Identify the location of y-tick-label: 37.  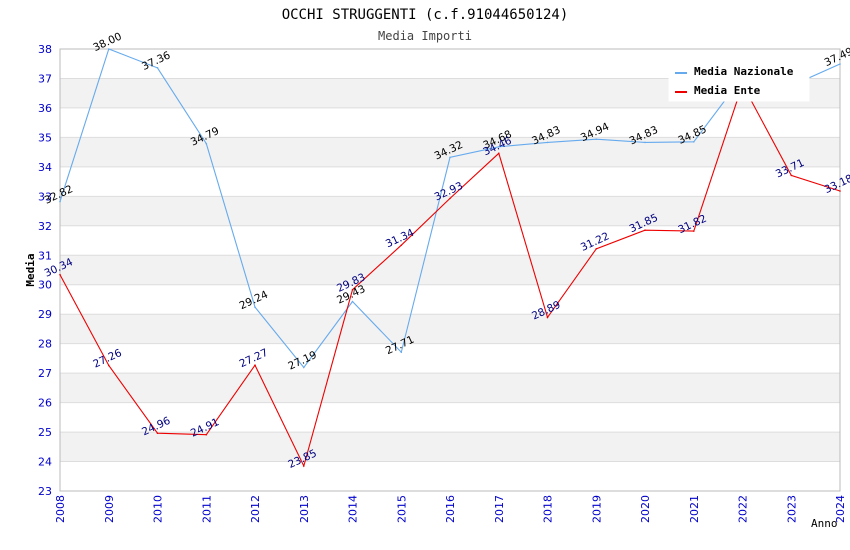
(45, 78).